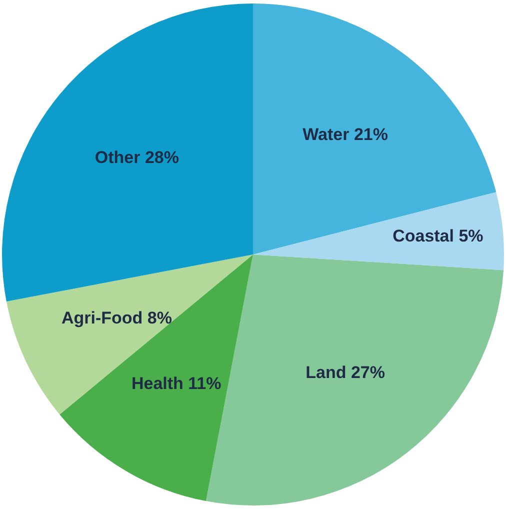  What do you see at coordinates (438, 236) in the screenshot?
I see `slice-label: Coastal 5%` at bounding box center [438, 236].